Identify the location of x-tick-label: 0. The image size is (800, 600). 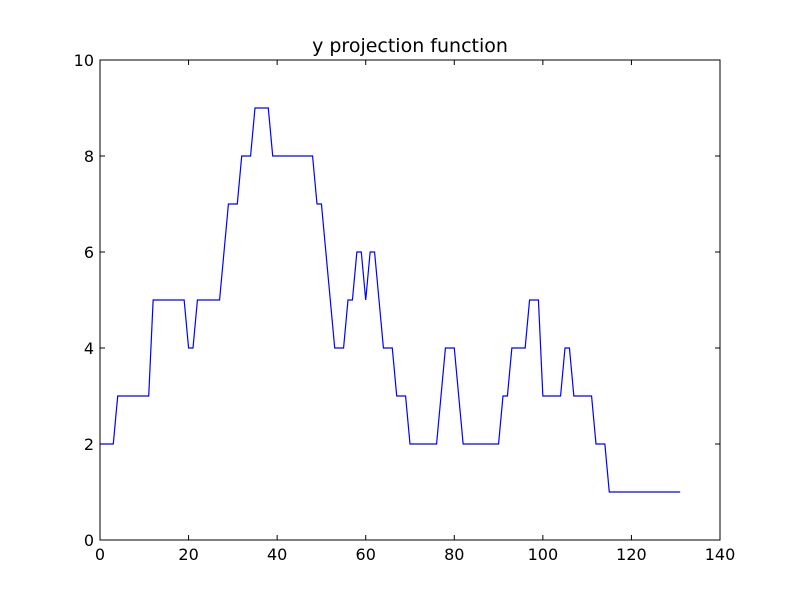
(100, 554).